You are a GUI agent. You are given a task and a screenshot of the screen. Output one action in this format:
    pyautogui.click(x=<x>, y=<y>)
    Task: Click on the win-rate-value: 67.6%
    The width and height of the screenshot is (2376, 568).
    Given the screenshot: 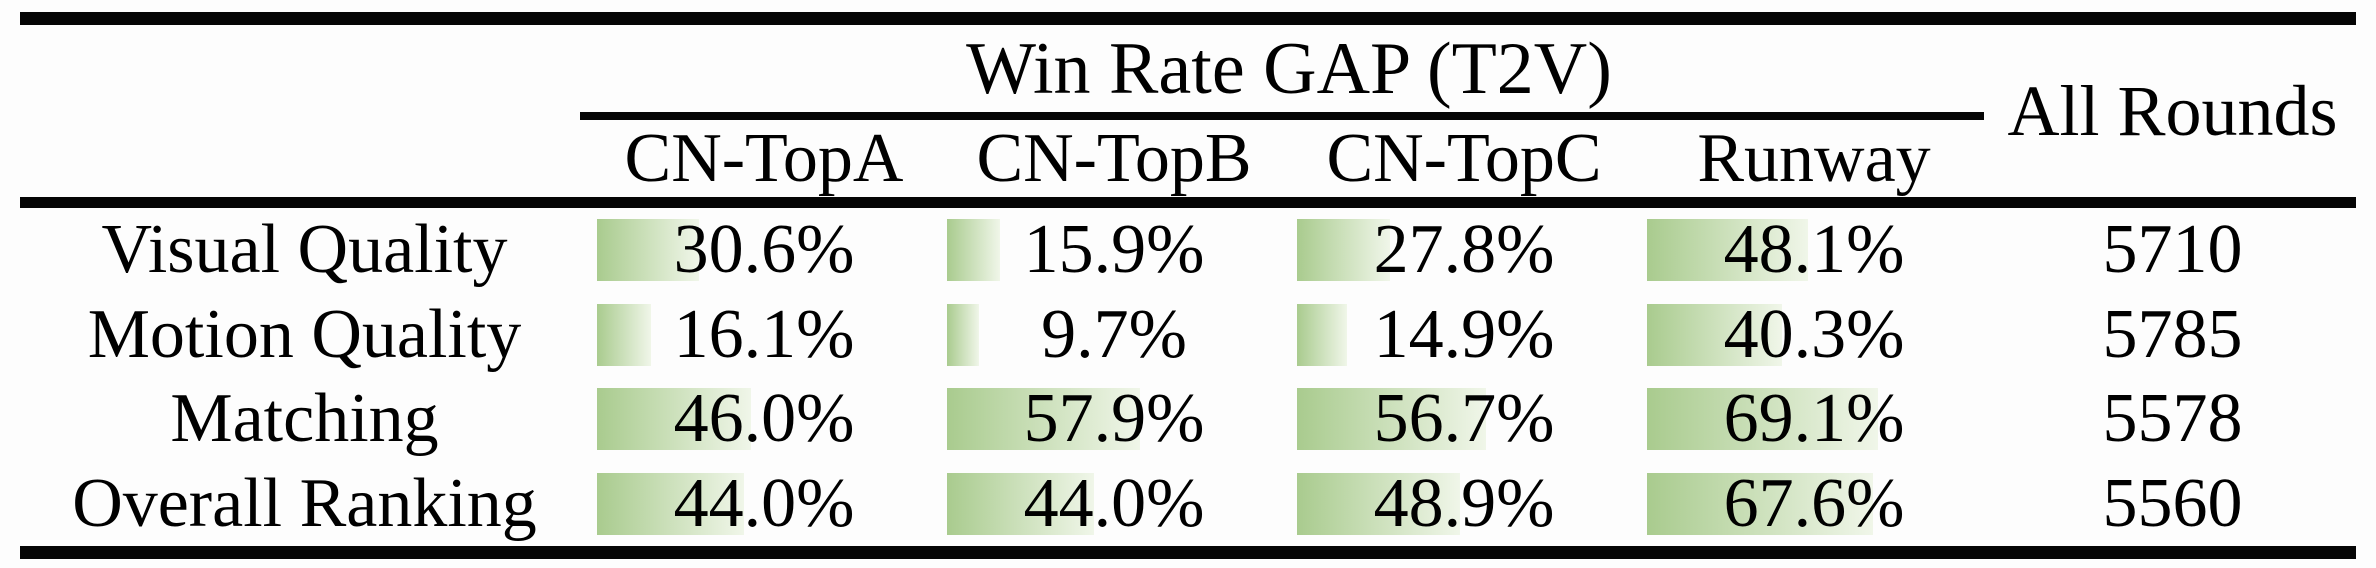 What is the action you would take?
    pyautogui.click(x=1814, y=503)
    